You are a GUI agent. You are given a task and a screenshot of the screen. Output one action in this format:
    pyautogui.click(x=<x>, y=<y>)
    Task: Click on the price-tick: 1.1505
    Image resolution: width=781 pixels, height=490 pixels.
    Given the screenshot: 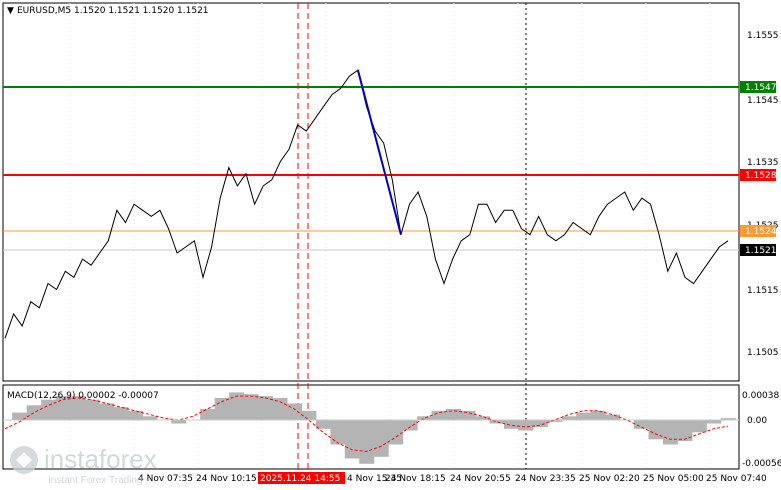 What is the action you would take?
    pyautogui.click(x=763, y=353)
    